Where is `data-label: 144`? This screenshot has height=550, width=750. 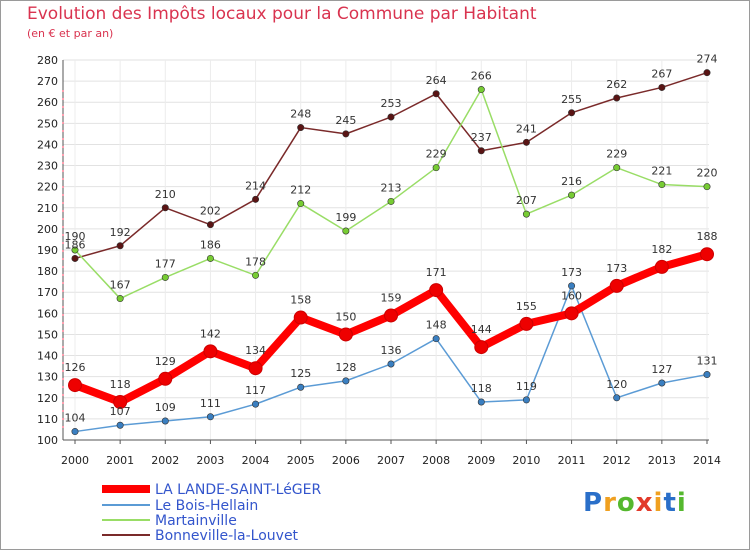
data-label: 144 is located at coordinates (481, 329).